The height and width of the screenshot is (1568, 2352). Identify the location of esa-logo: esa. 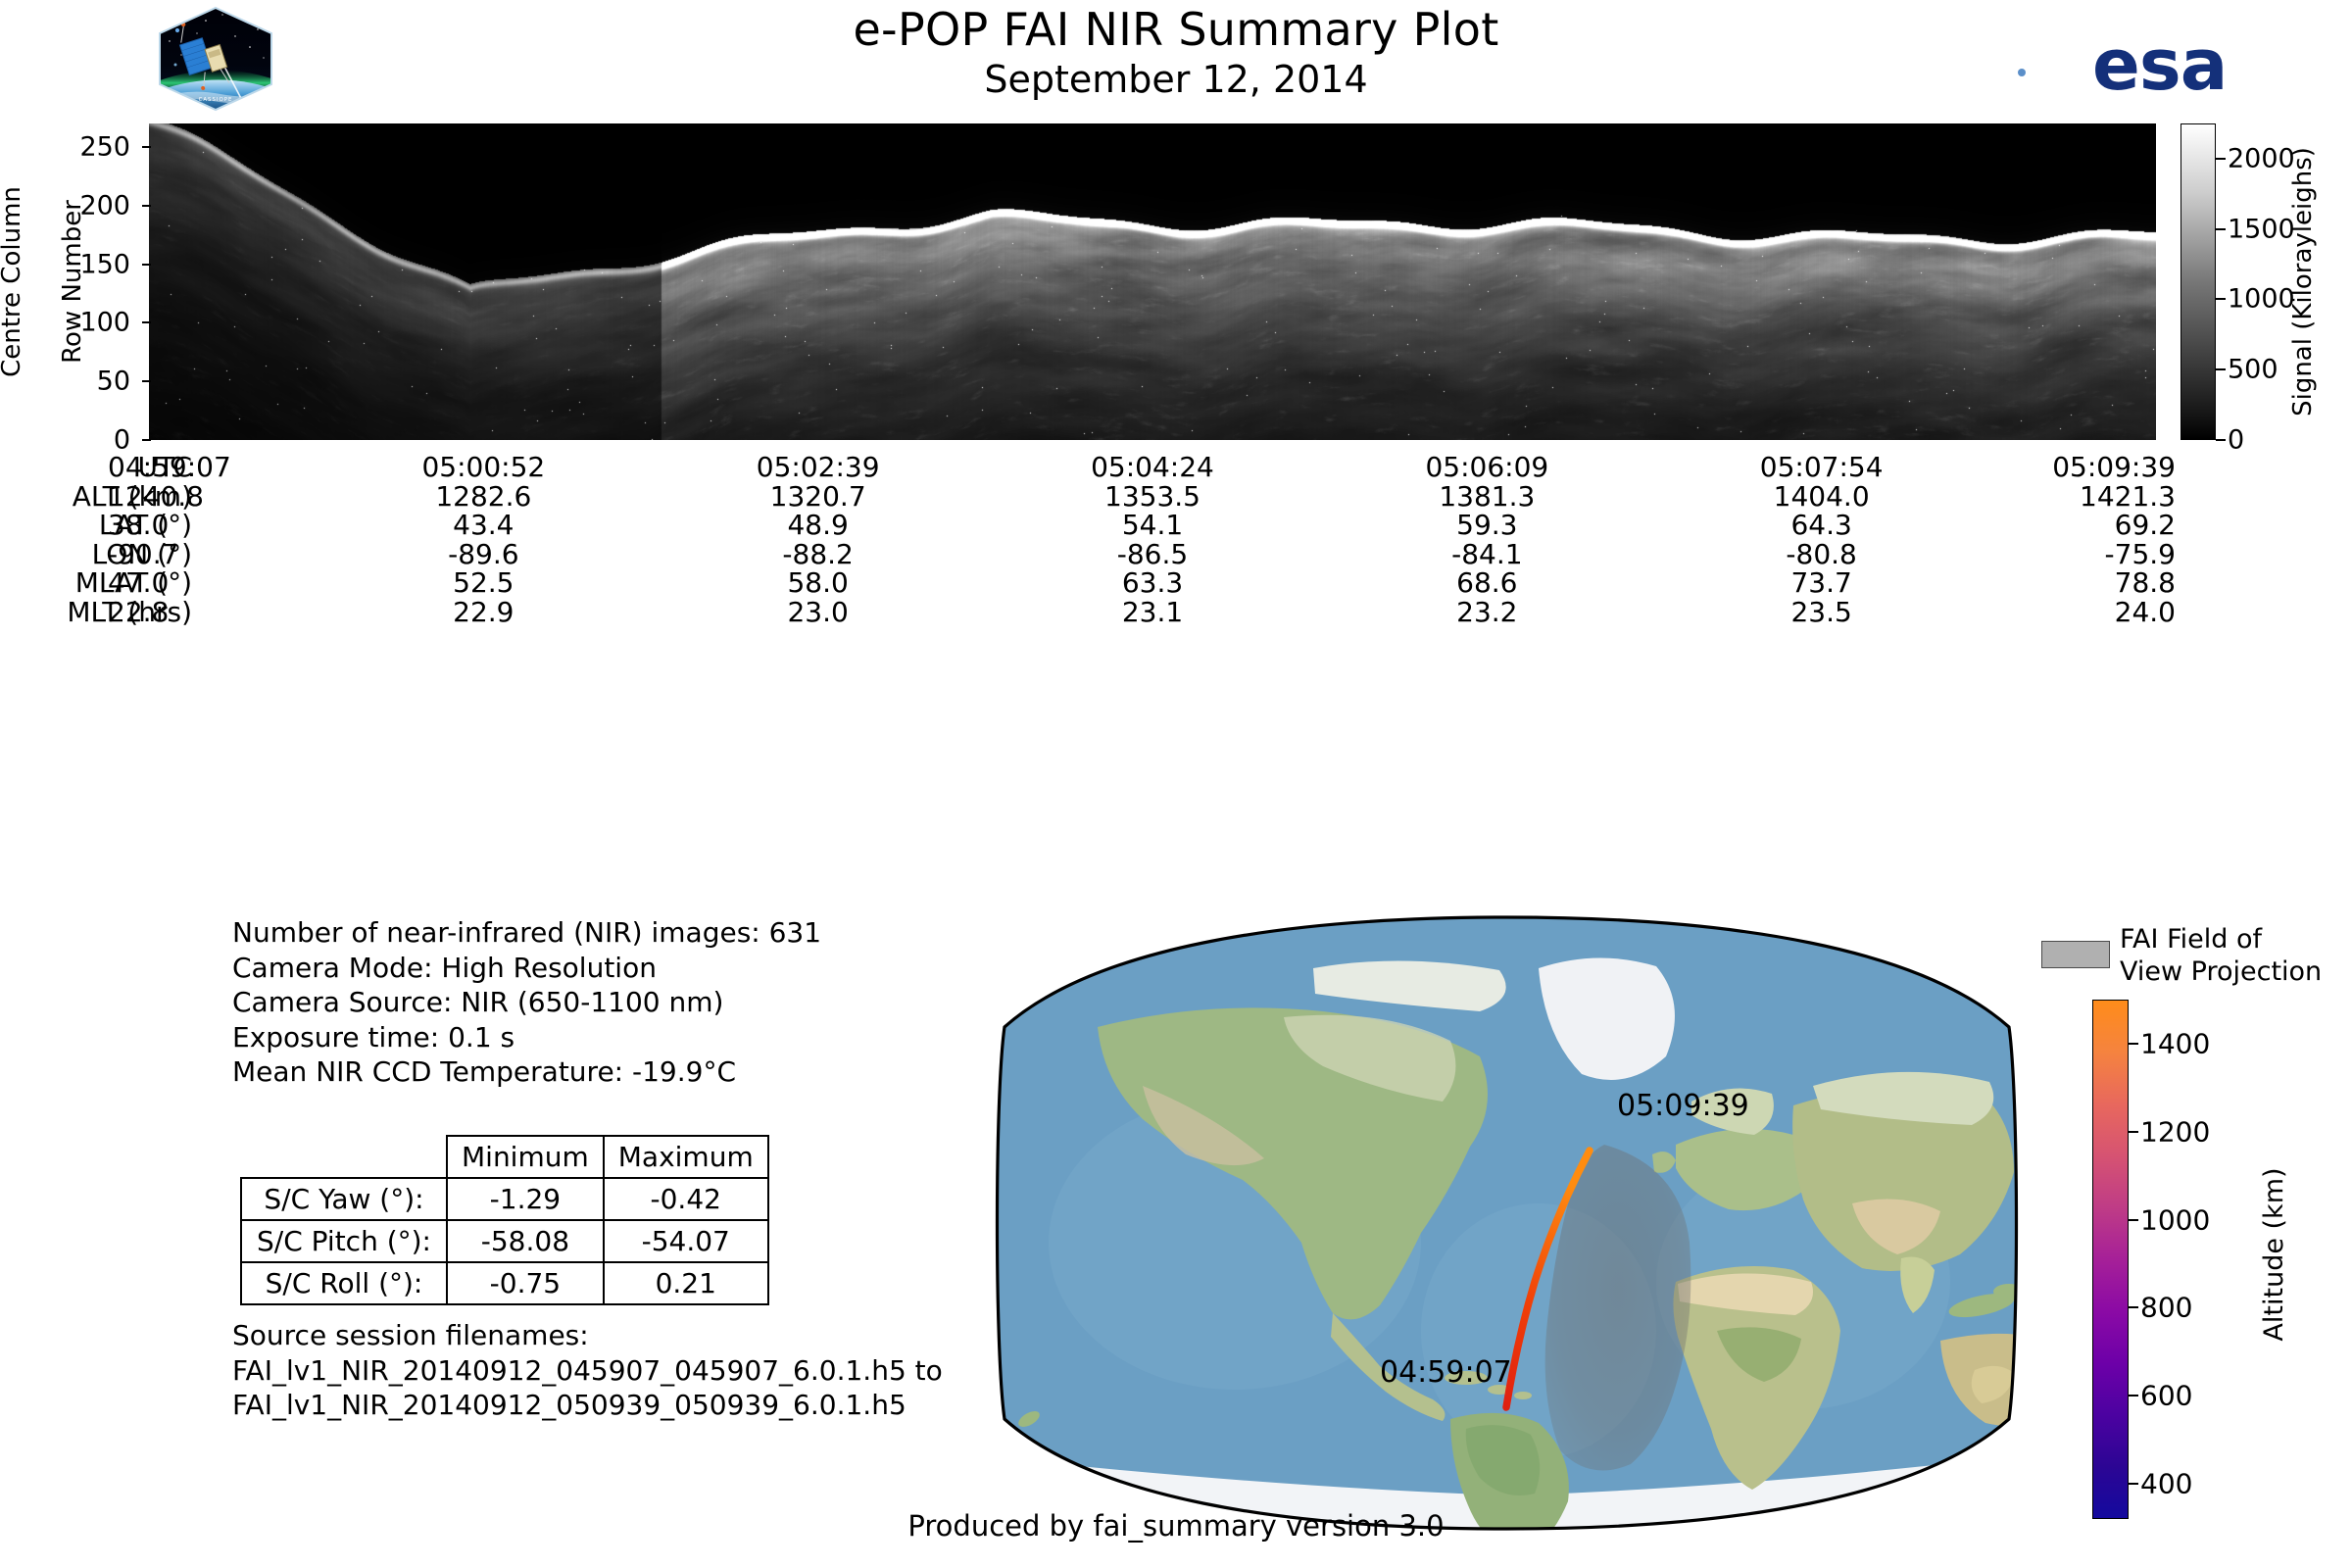
(2141, 62).